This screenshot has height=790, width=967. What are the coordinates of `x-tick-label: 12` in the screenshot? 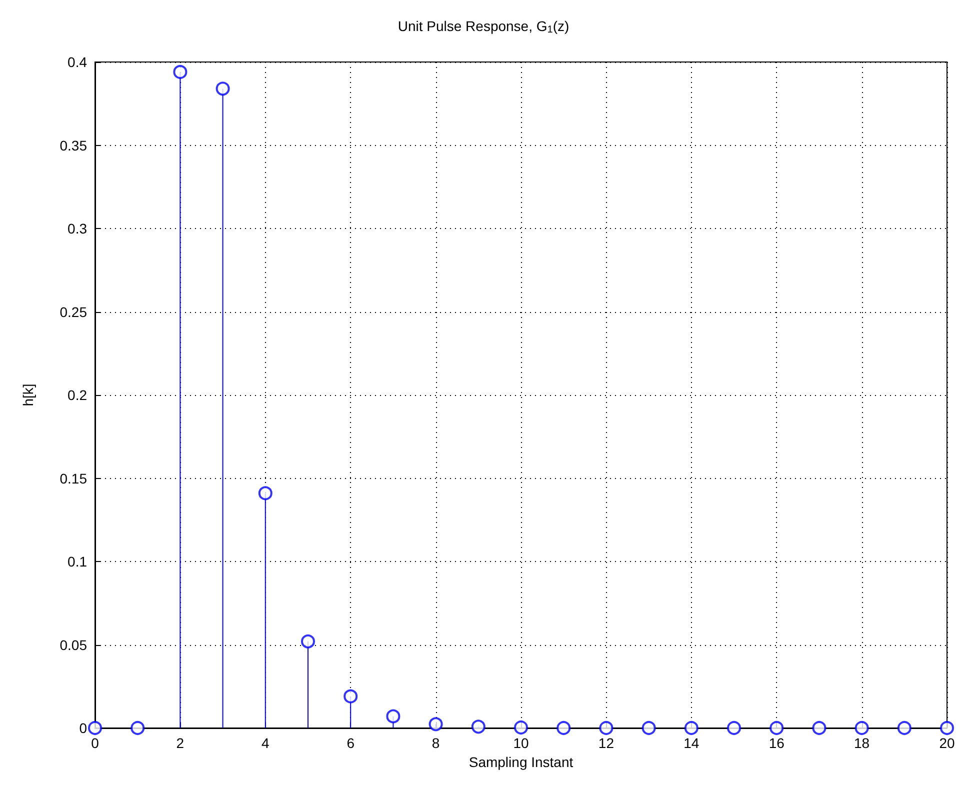 It's located at (606, 743).